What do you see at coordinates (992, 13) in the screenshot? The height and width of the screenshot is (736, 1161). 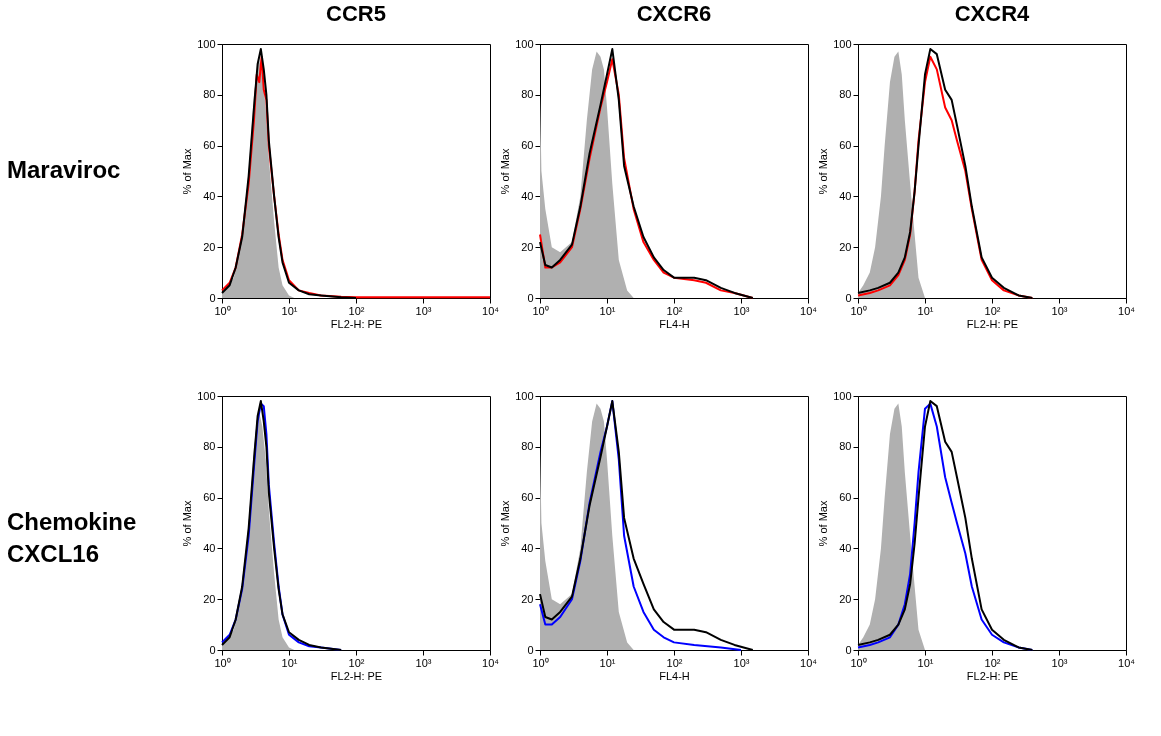 I see `chart-title: CXCR4` at bounding box center [992, 13].